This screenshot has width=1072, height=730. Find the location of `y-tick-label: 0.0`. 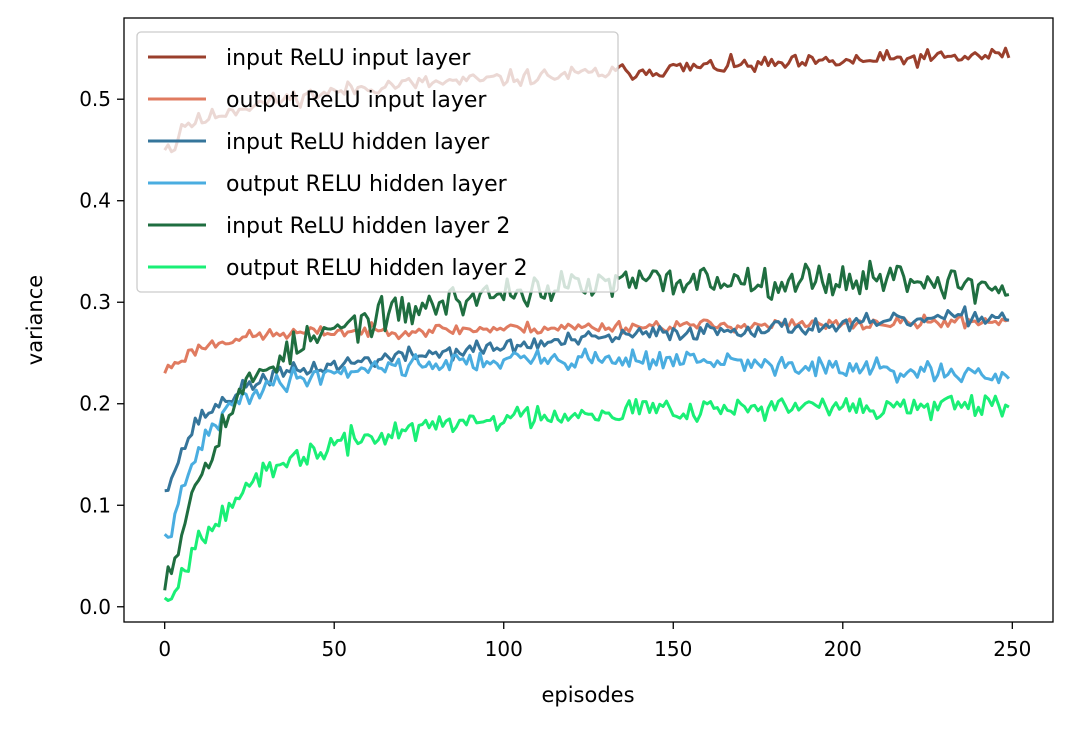

y-tick-label: 0.0 is located at coordinates (95, 607).